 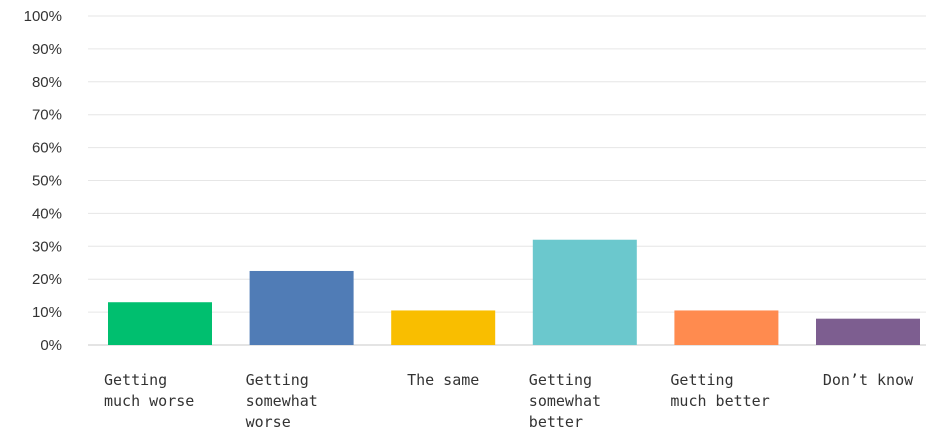 What do you see at coordinates (47, 312) in the screenshot?
I see `y-tick-label: 10%` at bounding box center [47, 312].